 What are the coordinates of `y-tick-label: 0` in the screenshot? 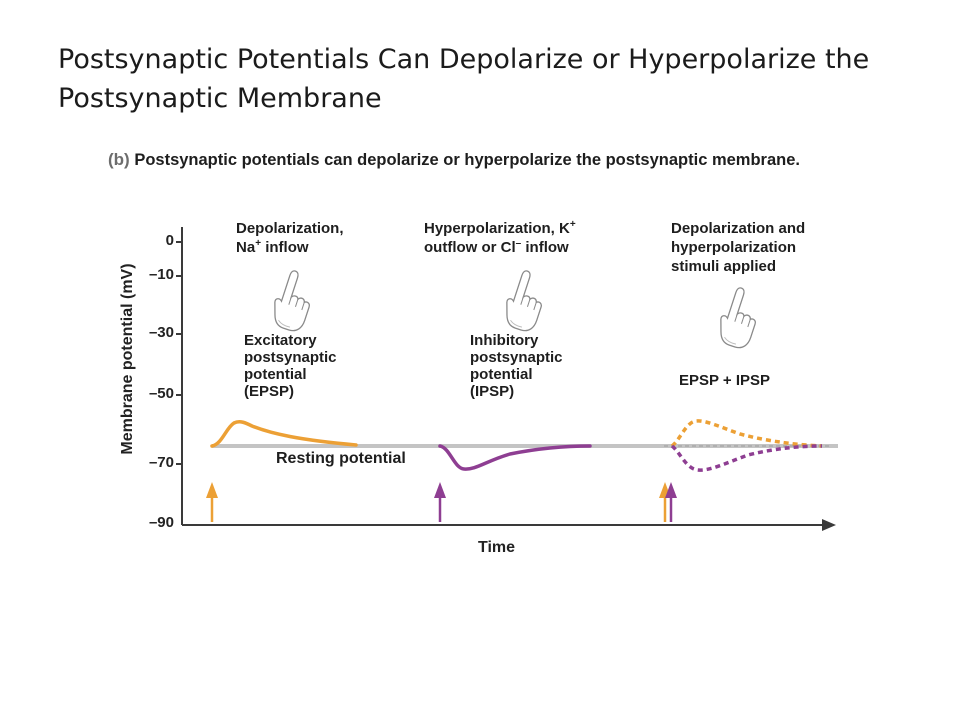 It's located at (169, 240).